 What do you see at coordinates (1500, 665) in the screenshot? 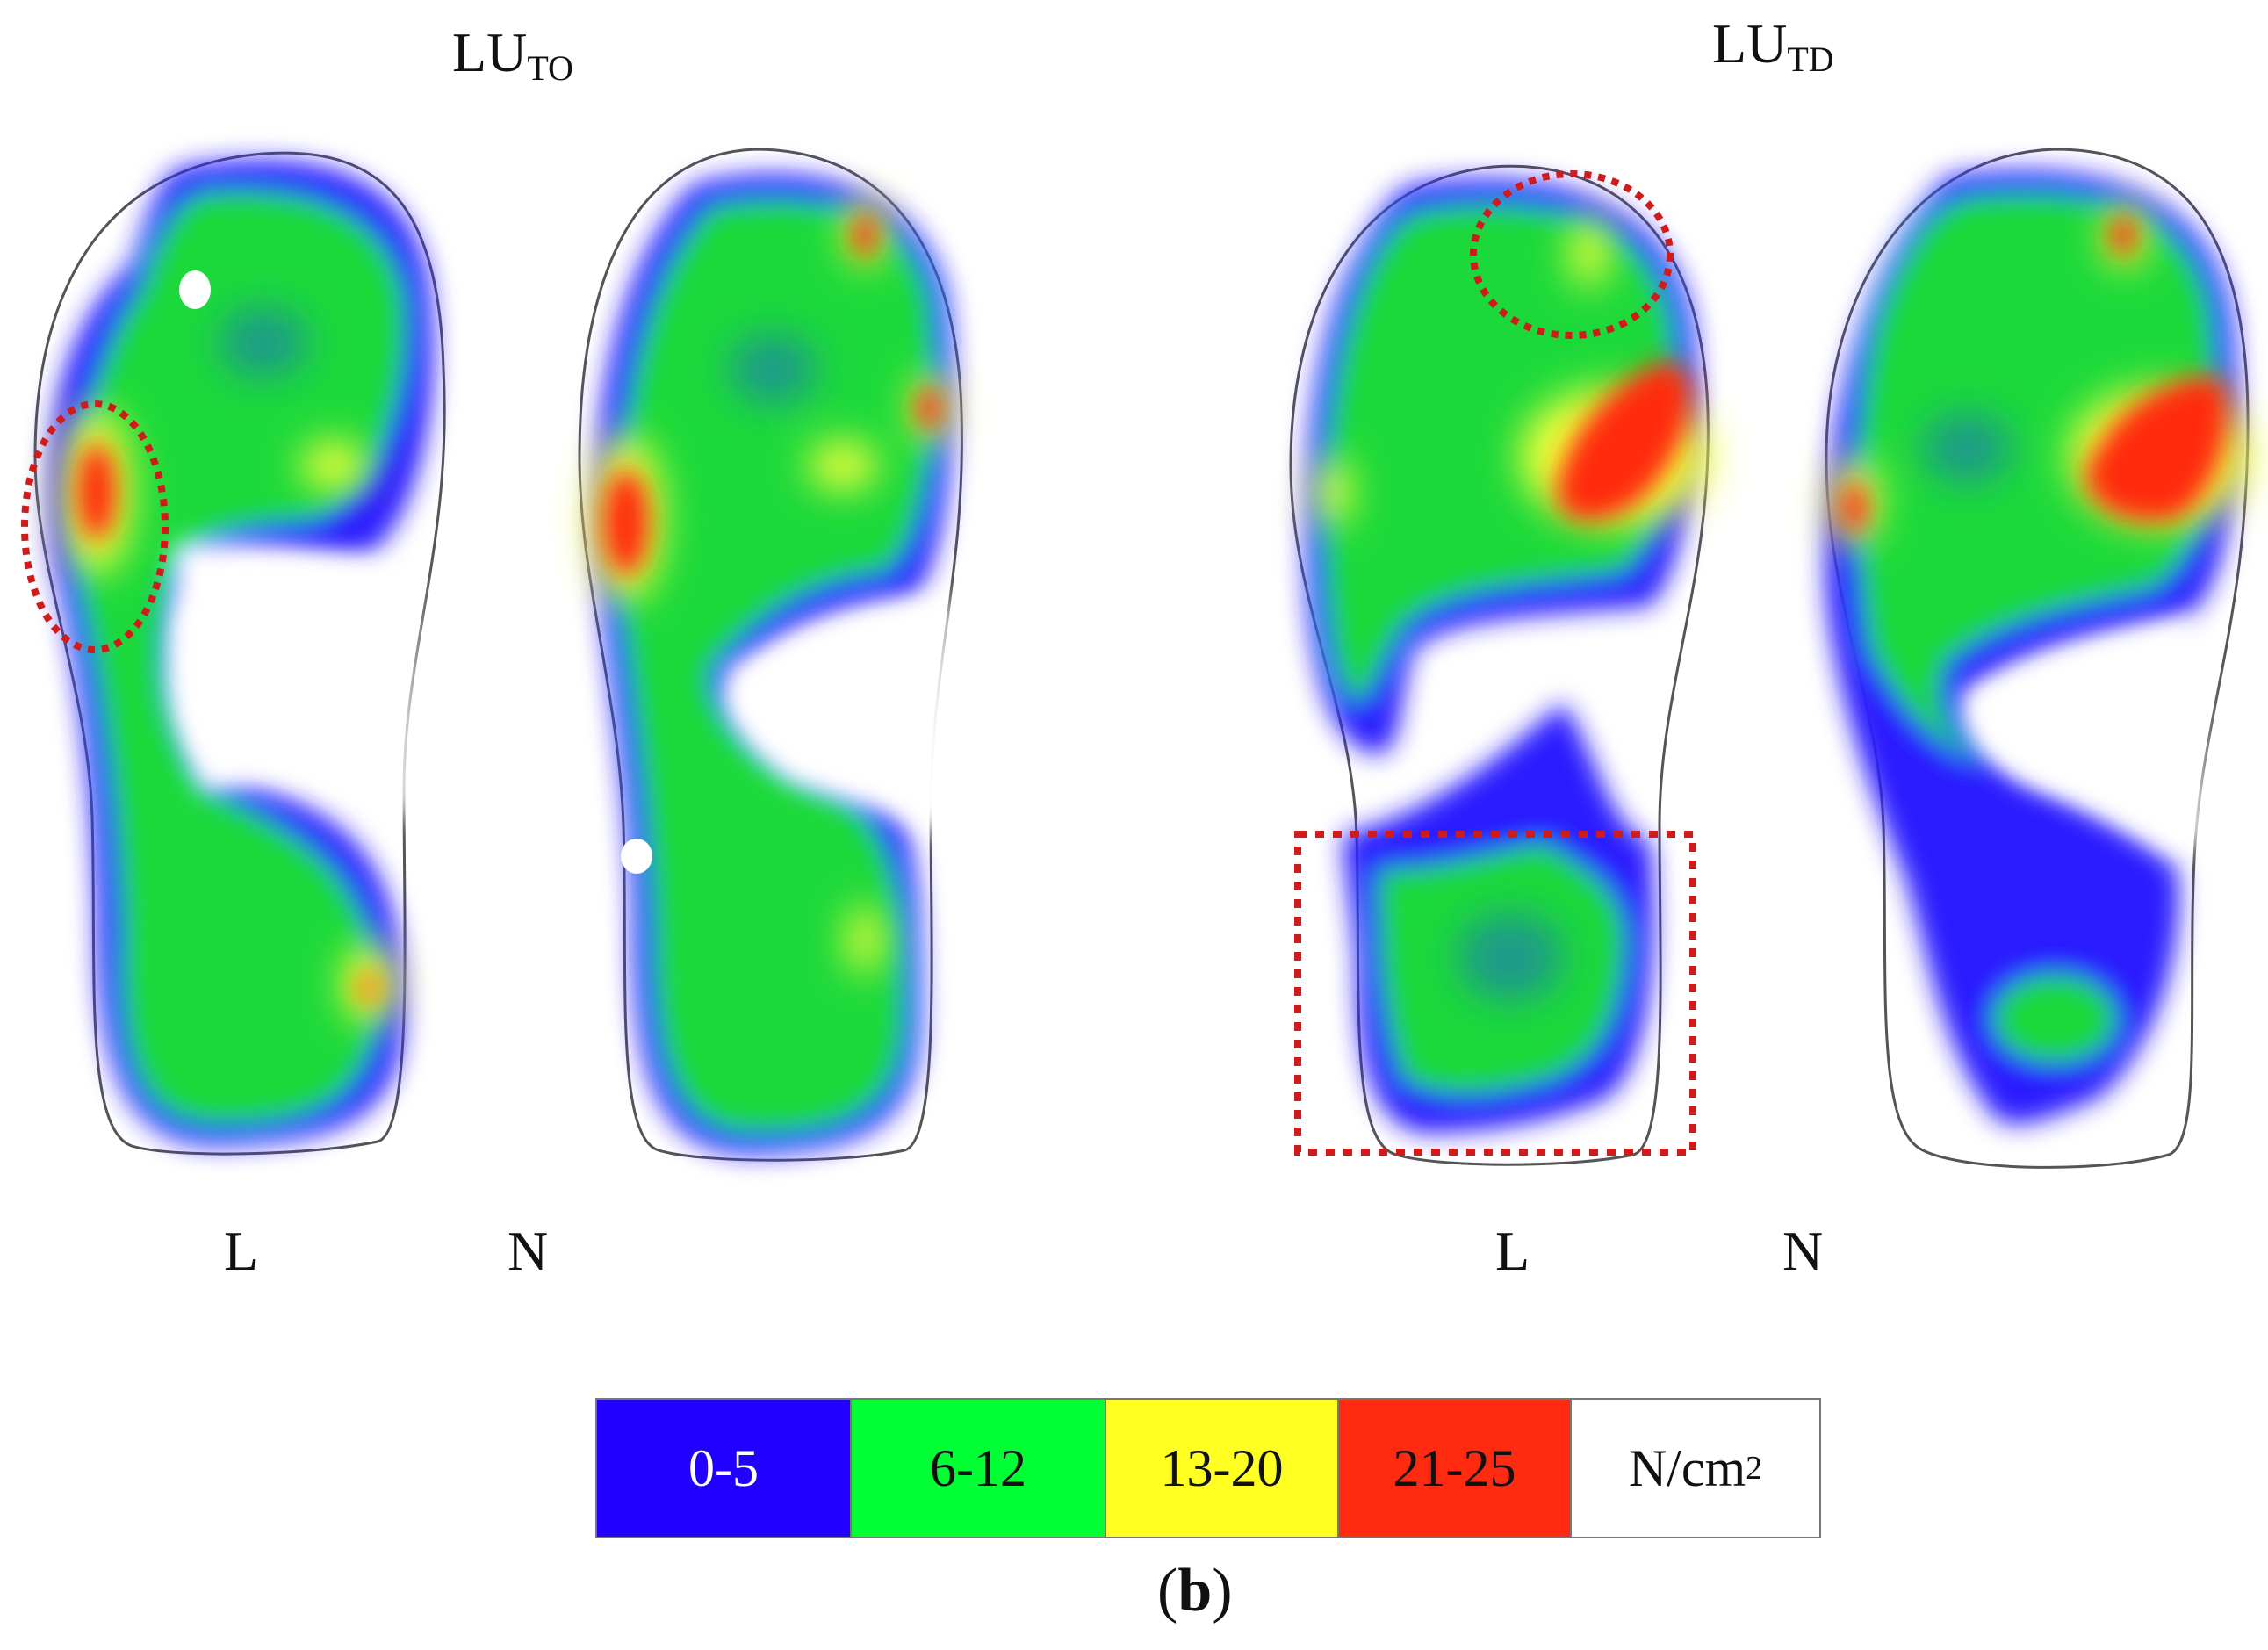
I see `foot-lu-td-l` at bounding box center [1500, 665].